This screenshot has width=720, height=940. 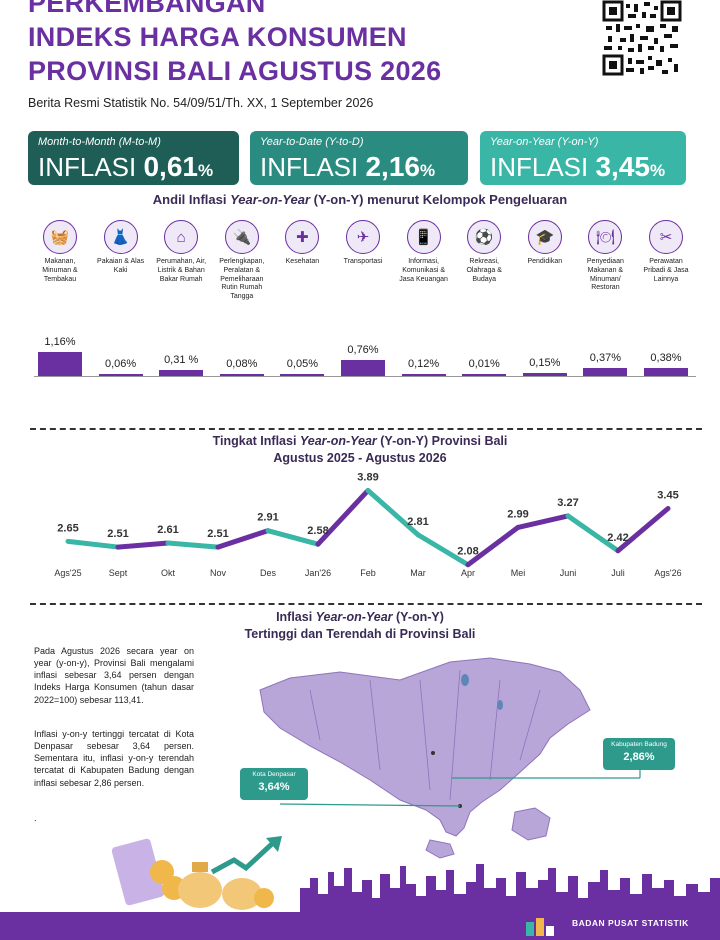 I want to click on category-item: 👗 Pakaian & Alas Kaki, so click(x=121, y=248).